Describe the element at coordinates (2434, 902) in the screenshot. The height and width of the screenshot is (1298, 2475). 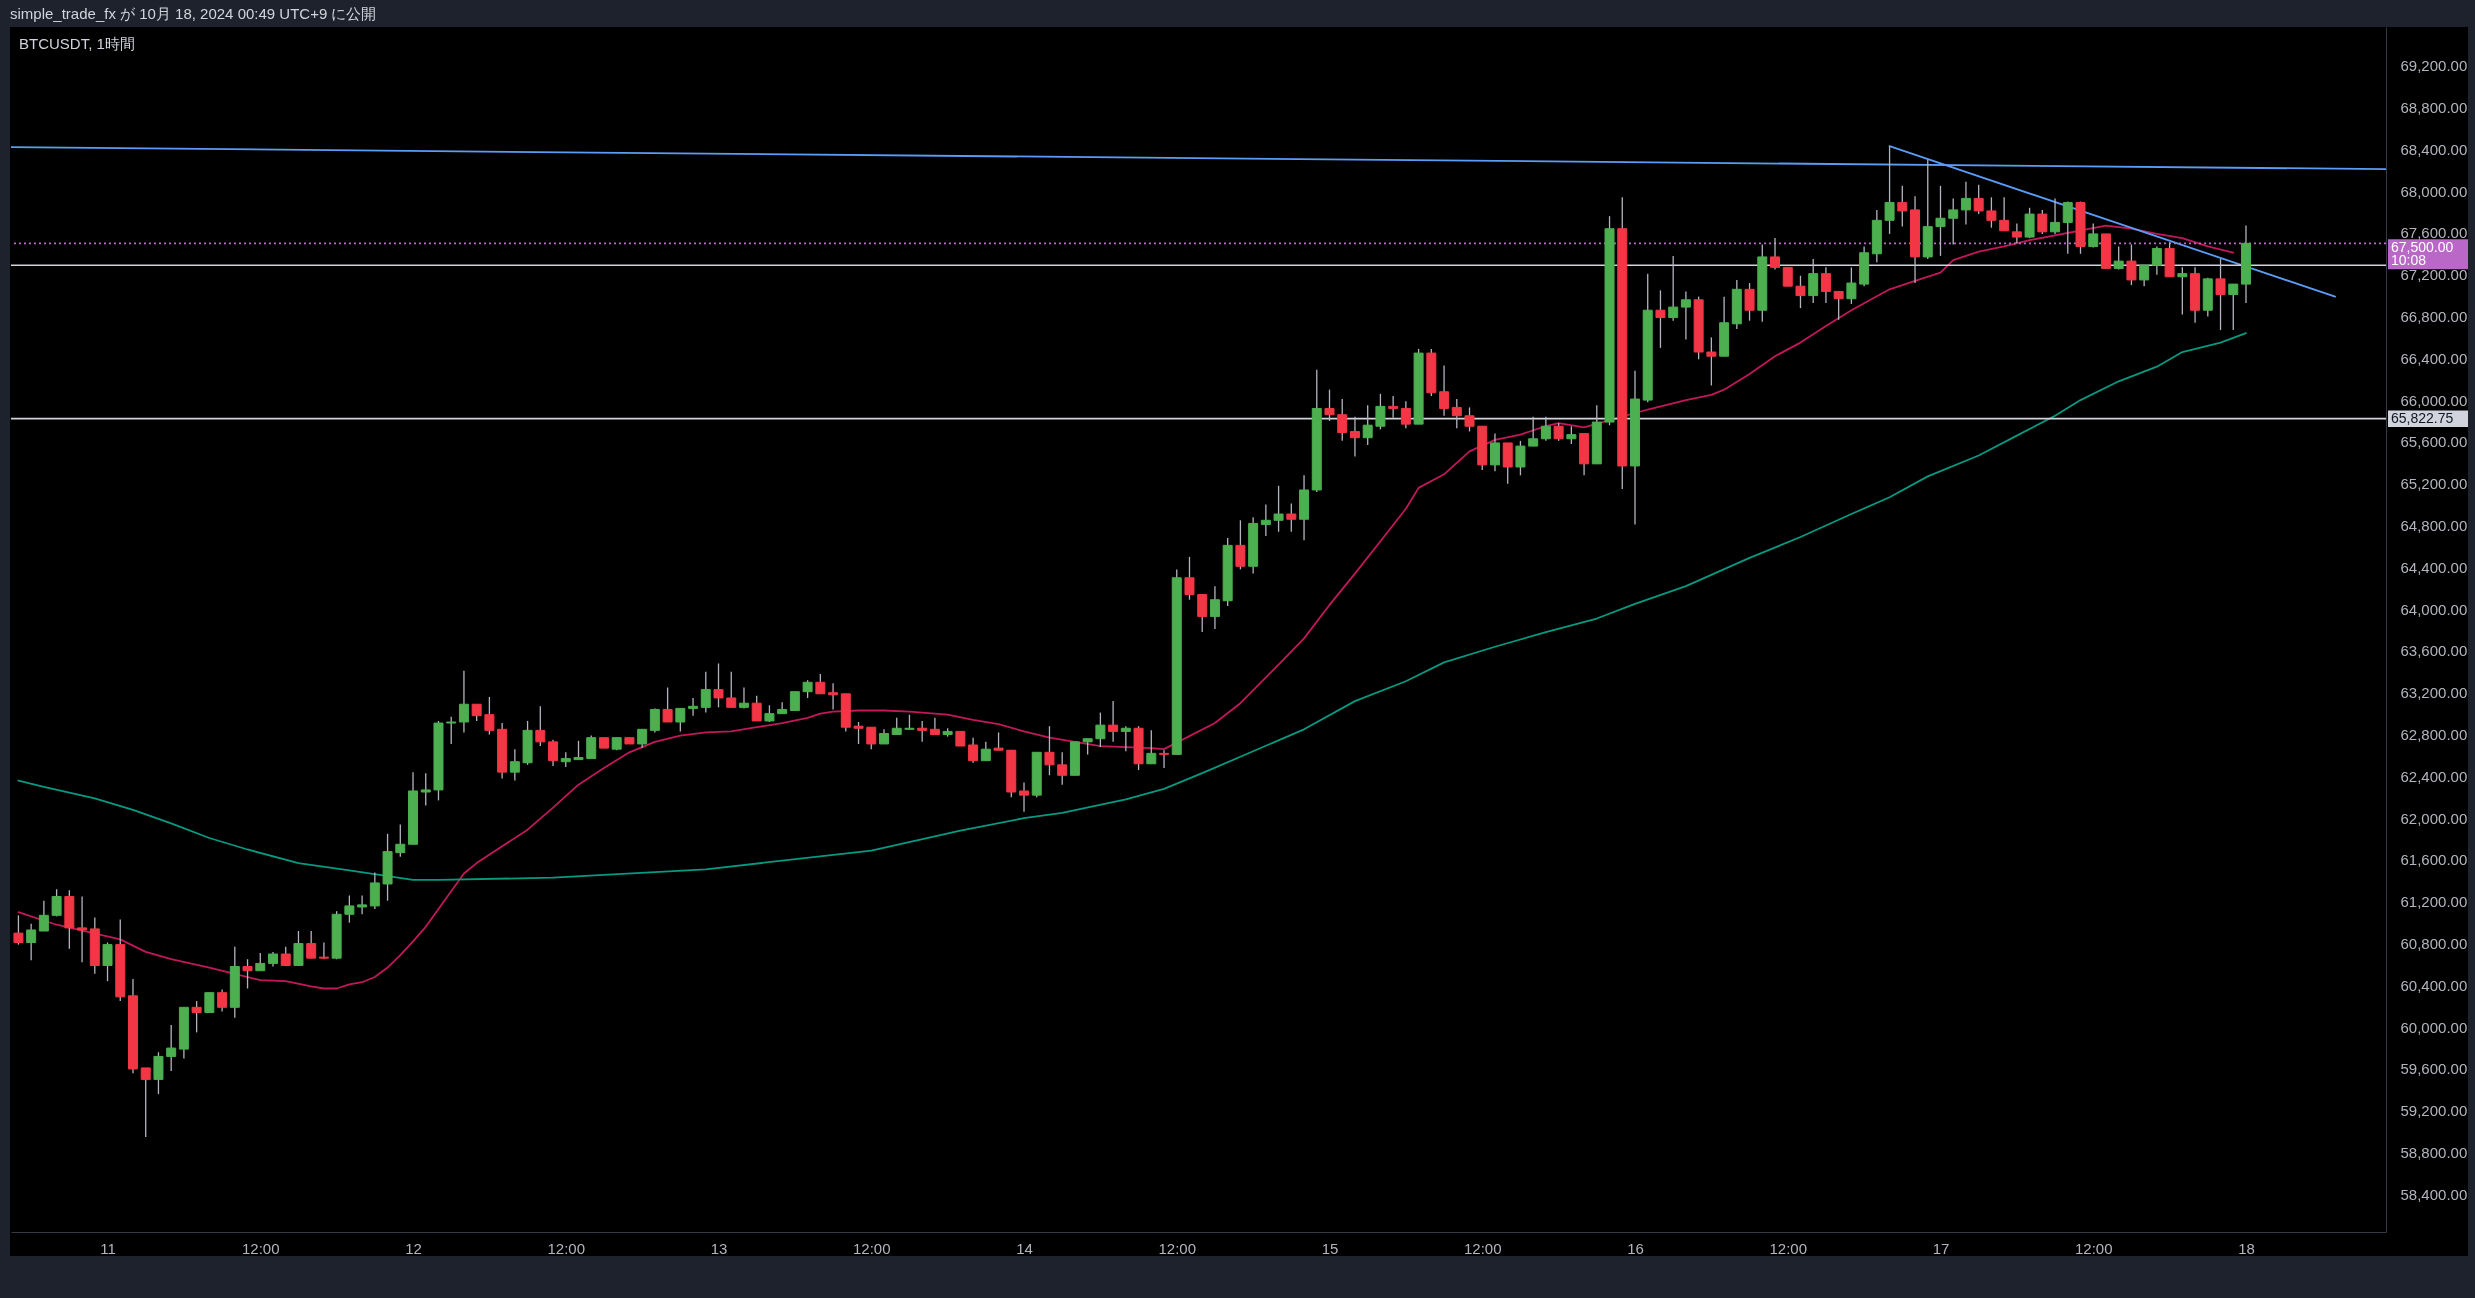
I see `y-tick-label: 61,200.00` at that location.